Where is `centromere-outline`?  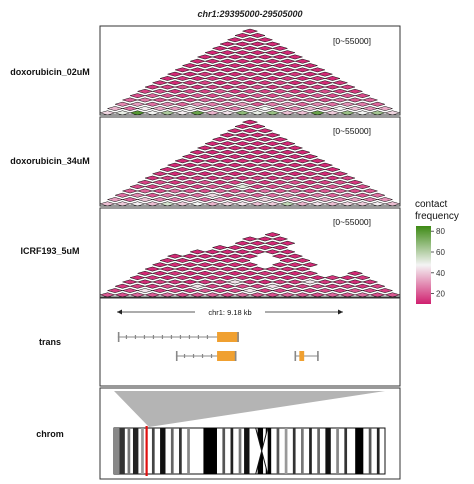 centromere-outline is located at coordinates (262, 451).